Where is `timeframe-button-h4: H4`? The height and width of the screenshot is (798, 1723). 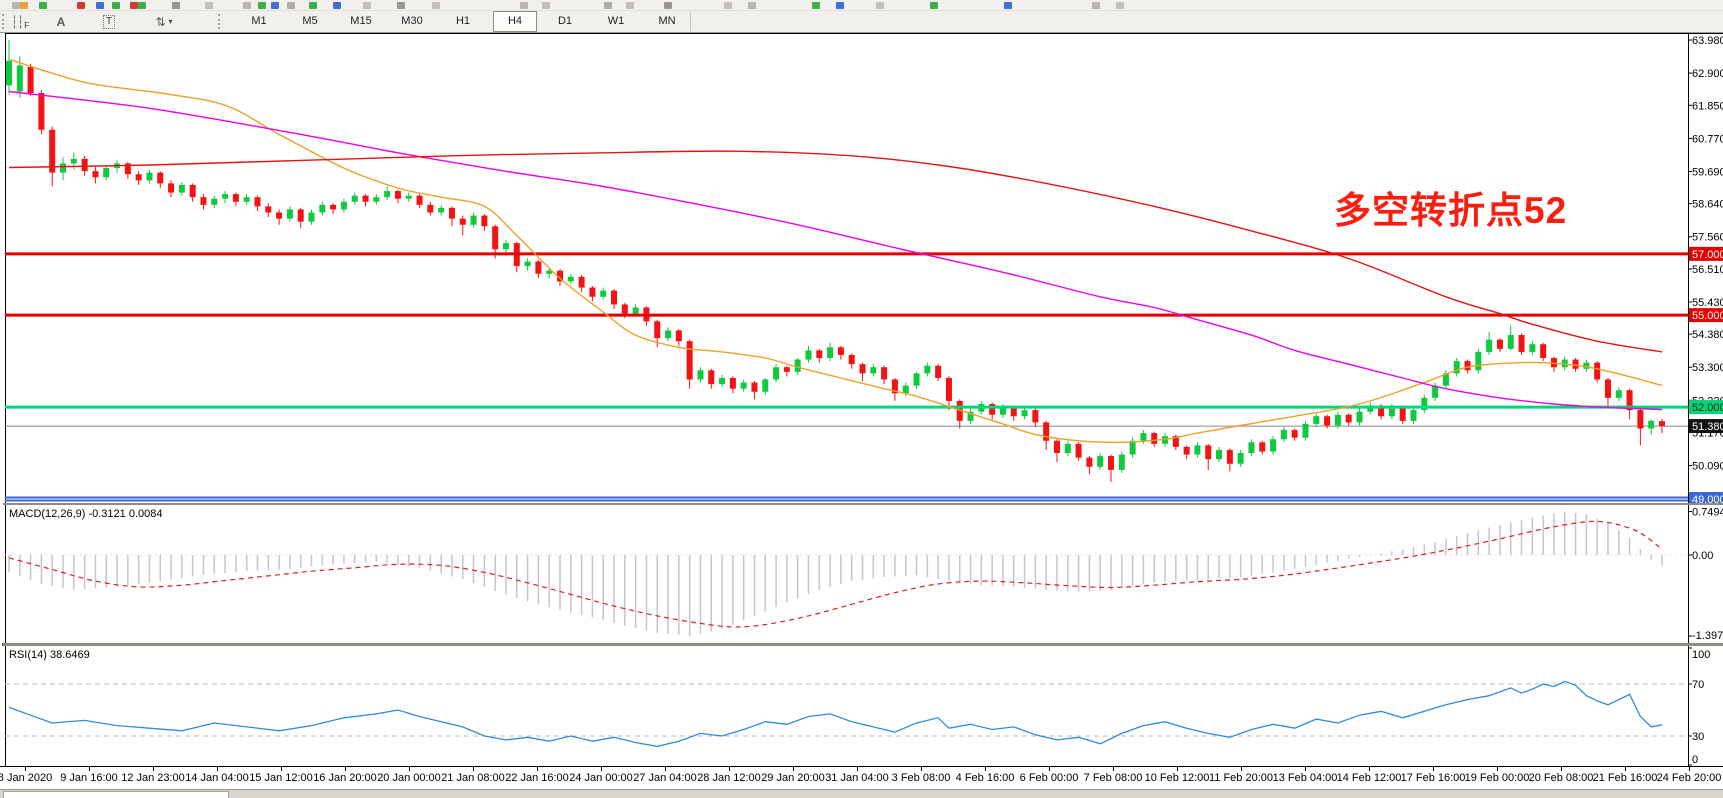
timeframe-button-h4: H4 is located at coordinates (515, 21).